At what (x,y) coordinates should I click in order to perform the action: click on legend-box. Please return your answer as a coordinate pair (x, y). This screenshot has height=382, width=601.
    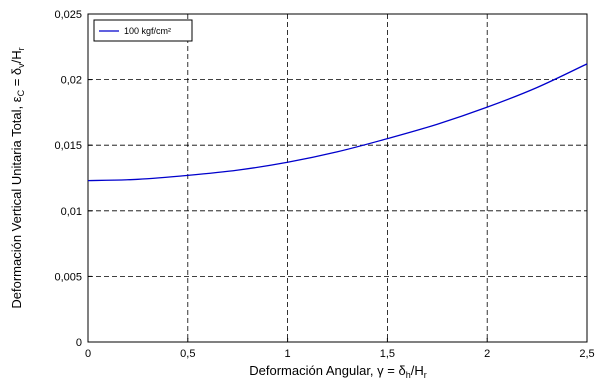
    Looking at the image, I should click on (143, 30).